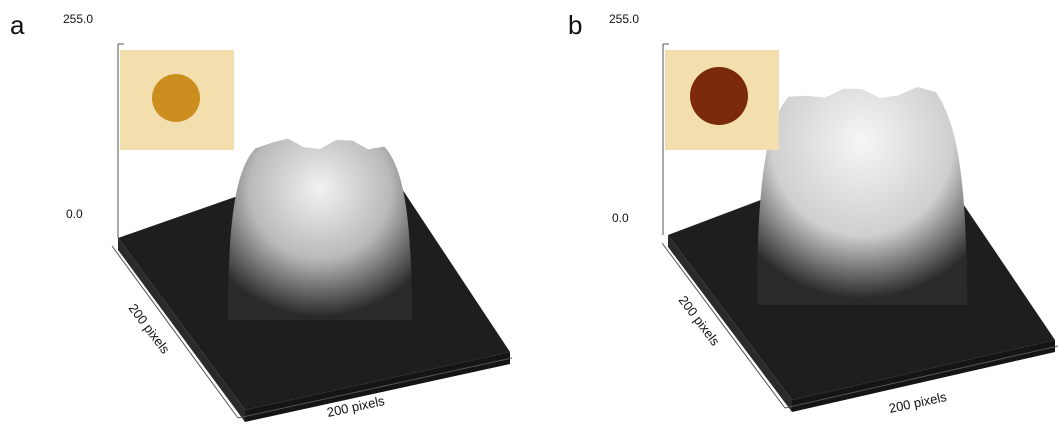  Describe the element at coordinates (17, 25) in the screenshot. I see `panel-letter: a` at that location.